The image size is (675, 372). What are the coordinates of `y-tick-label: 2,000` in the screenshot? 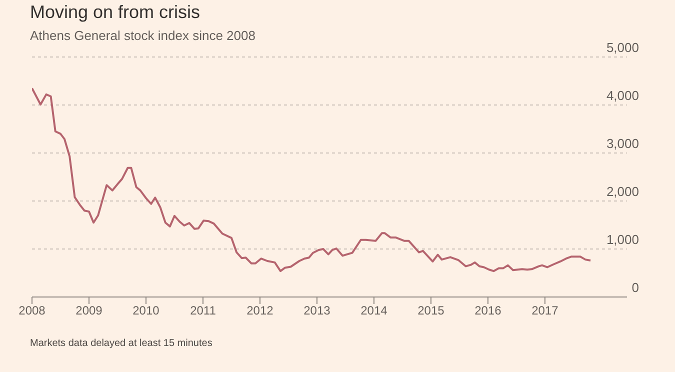 It's located at (622, 191).